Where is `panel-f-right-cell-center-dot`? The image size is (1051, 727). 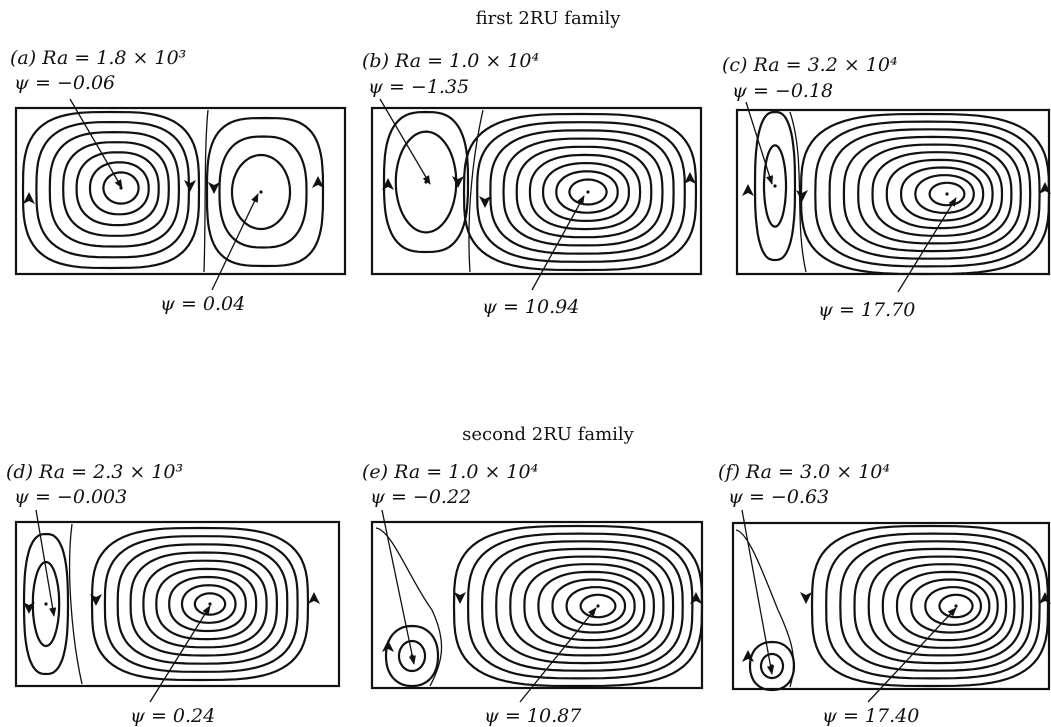 panel-f-right-cell-center-dot is located at coordinates (956, 606).